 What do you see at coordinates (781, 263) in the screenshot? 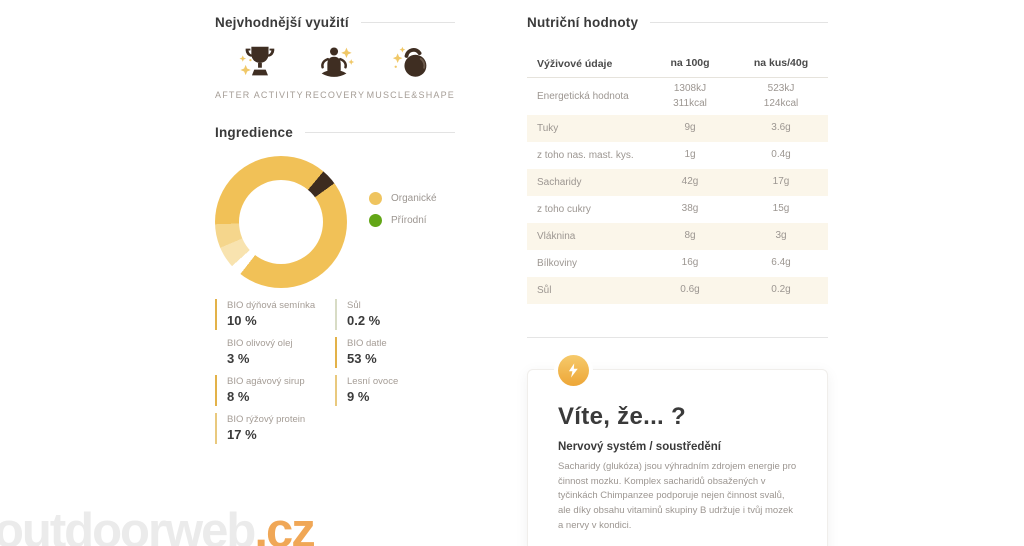
I see `row-value-per-piece: 6.4g` at bounding box center [781, 263].